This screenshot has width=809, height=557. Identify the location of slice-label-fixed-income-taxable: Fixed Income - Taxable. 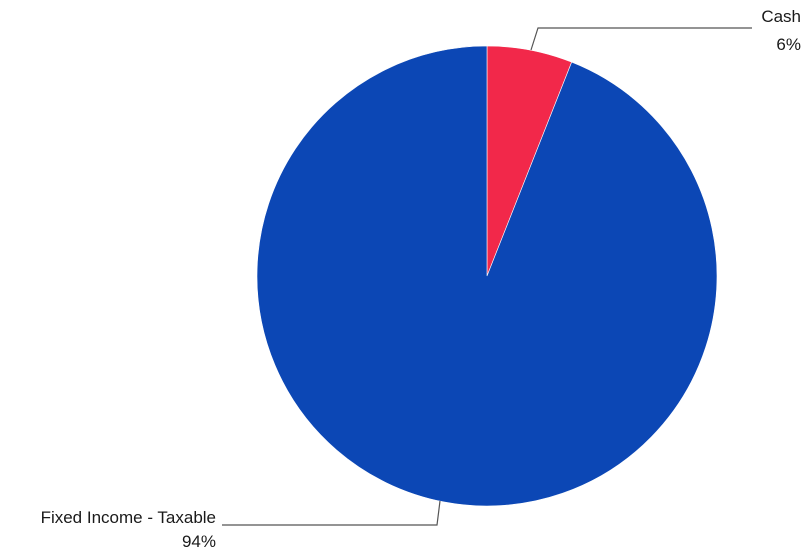
(128, 517).